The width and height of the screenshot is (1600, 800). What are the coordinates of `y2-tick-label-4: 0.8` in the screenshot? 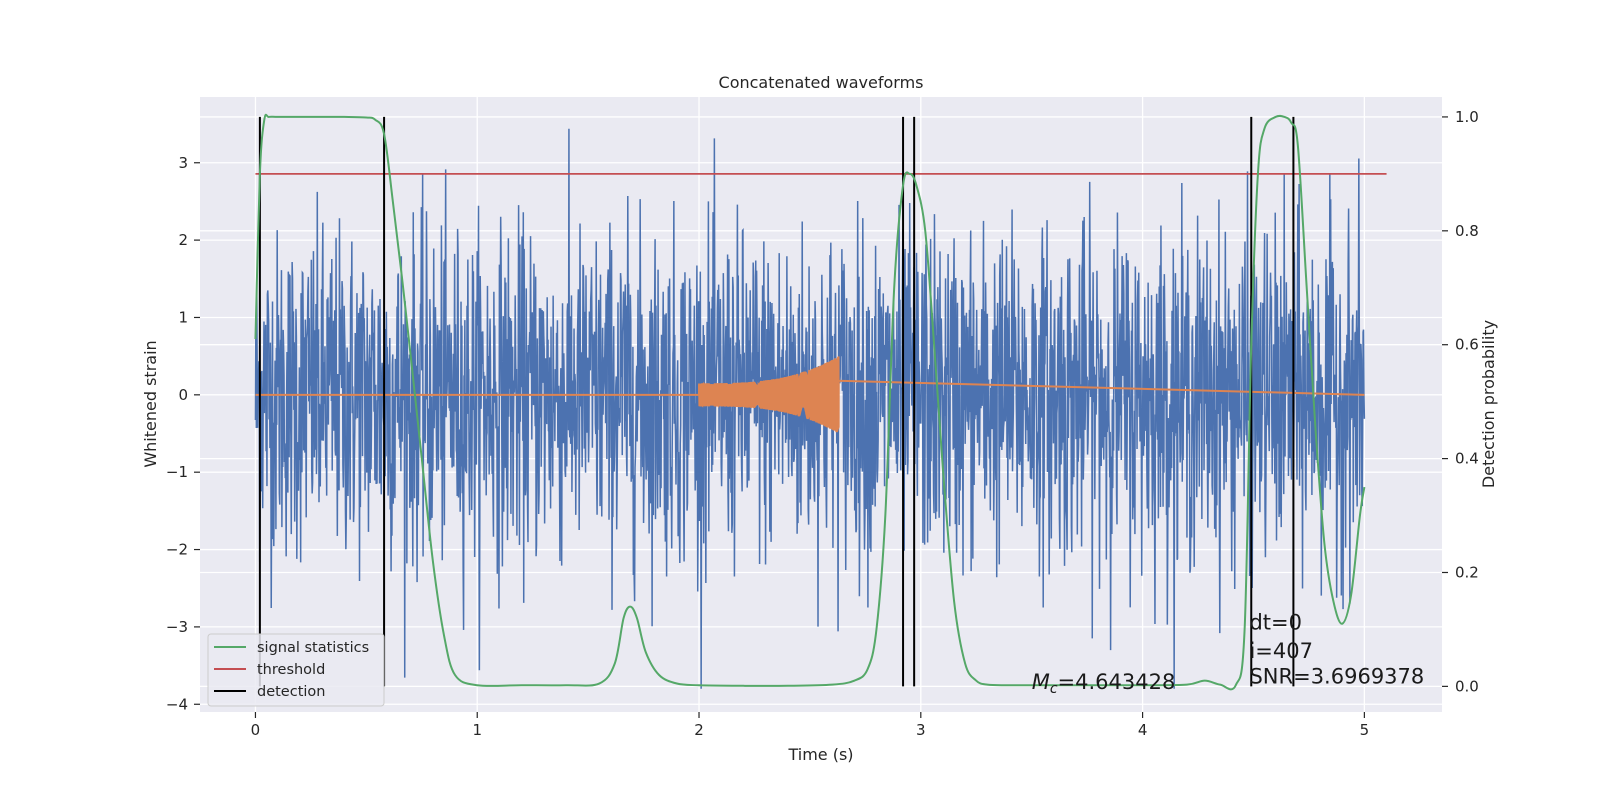 It's located at (1467, 231).